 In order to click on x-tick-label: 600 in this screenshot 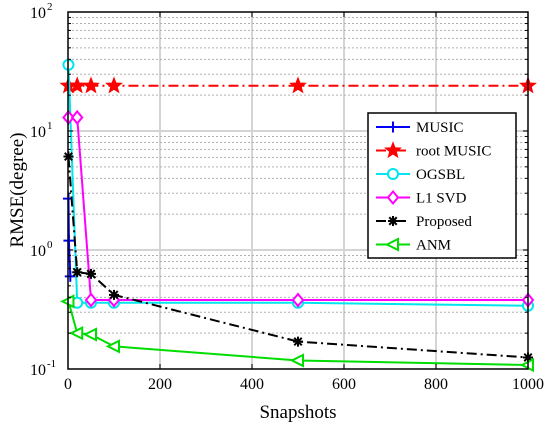, I will do `click(344, 384)`.